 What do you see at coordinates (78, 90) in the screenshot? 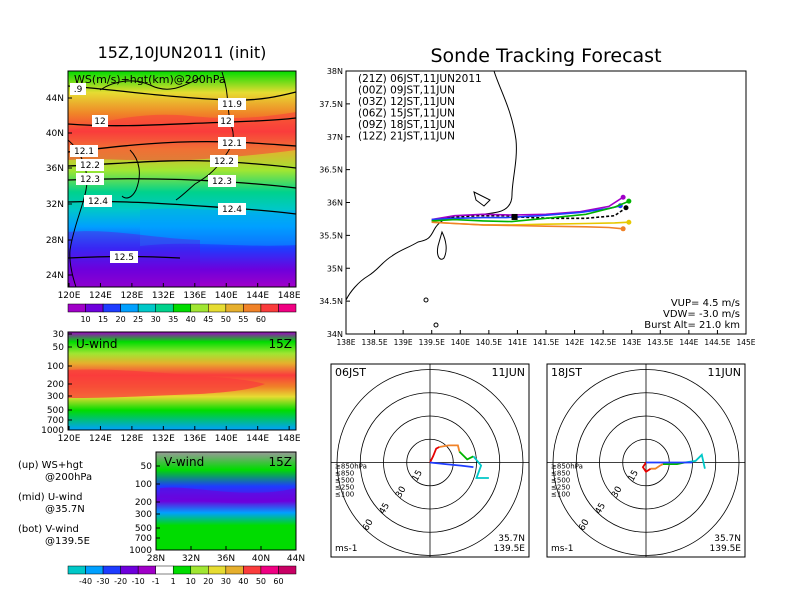
I see `contour-label: .9` at bounding box center [78, 90].